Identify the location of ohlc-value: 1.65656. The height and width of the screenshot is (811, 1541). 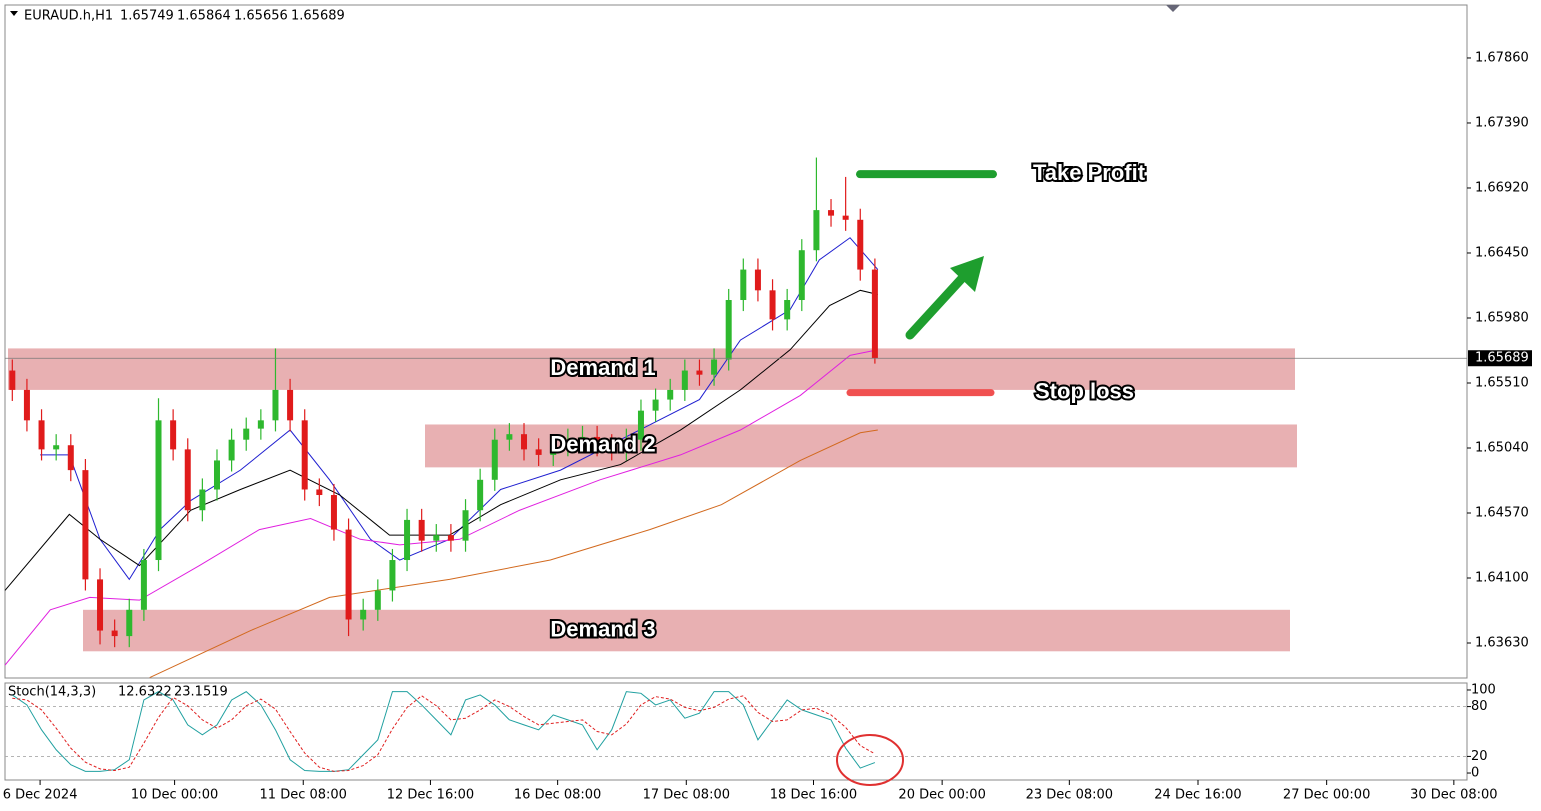
(261, 16).